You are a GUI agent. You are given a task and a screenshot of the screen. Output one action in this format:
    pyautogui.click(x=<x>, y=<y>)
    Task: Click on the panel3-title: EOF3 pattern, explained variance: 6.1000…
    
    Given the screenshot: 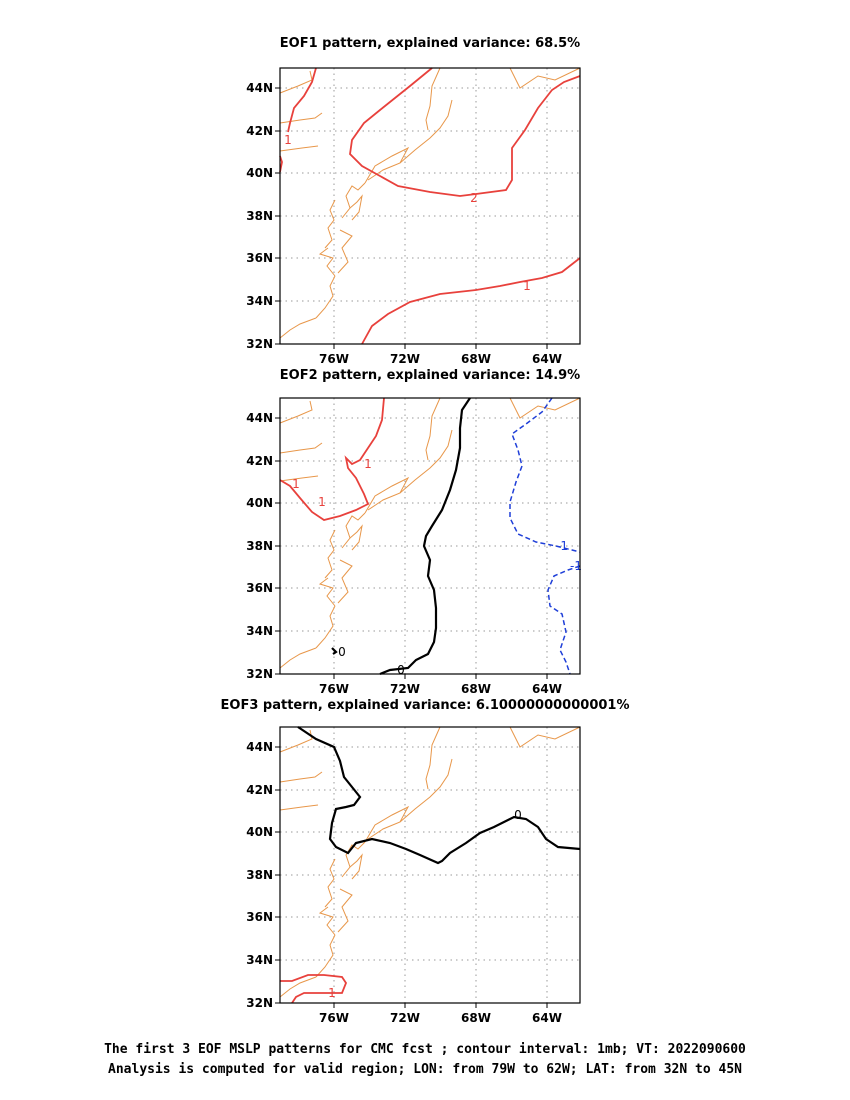 What is the action you would take?
    pyautogui.click(x=425, y=705)
    